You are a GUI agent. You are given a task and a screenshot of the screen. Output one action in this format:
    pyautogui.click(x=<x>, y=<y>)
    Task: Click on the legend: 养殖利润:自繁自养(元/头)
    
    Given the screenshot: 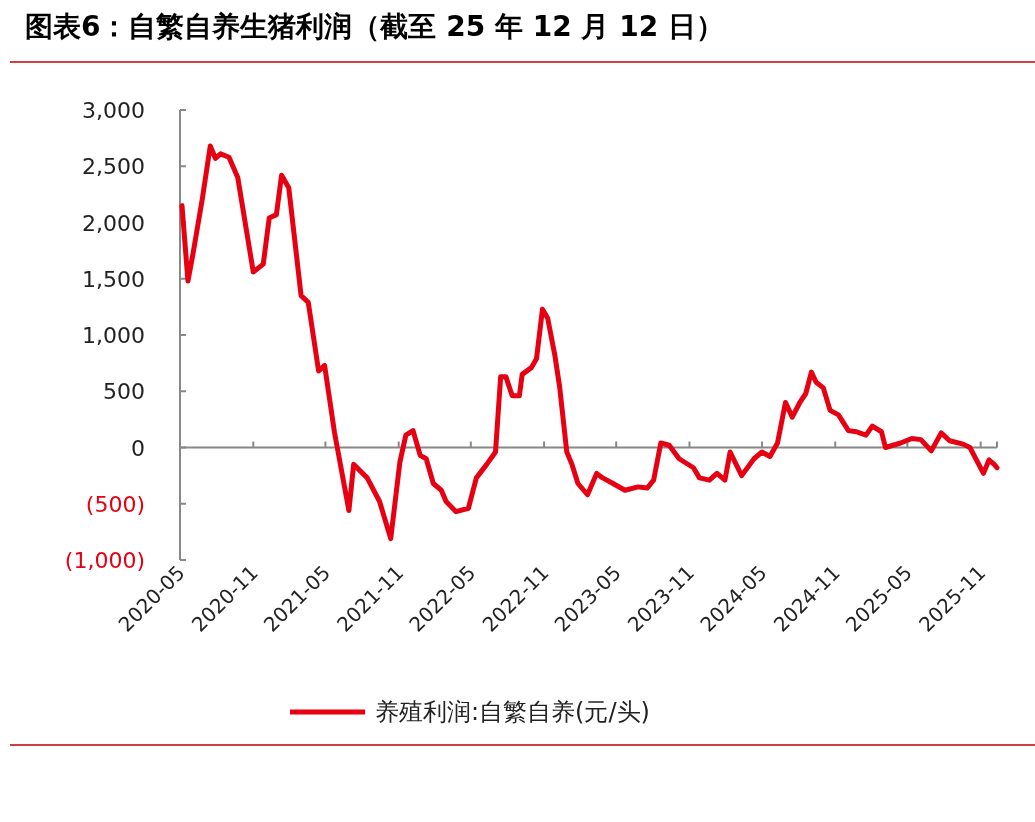 What is the action you would take?
    pyautogui.click(x=470, y=712)
    